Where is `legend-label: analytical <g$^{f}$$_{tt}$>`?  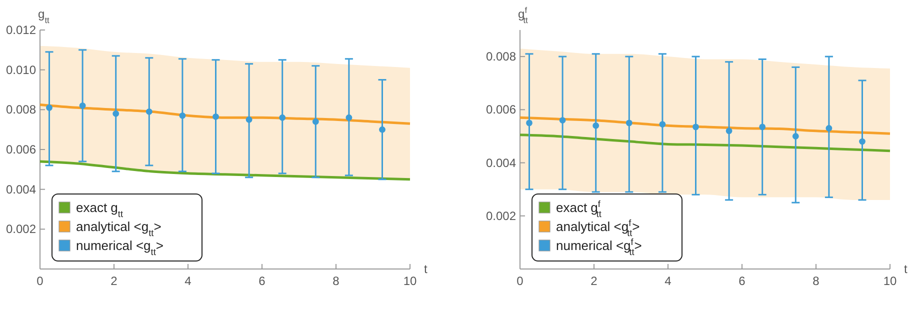
legend-label: analytical <g$^{f}$$_{tt}$> is located at coordinates (598, 228).